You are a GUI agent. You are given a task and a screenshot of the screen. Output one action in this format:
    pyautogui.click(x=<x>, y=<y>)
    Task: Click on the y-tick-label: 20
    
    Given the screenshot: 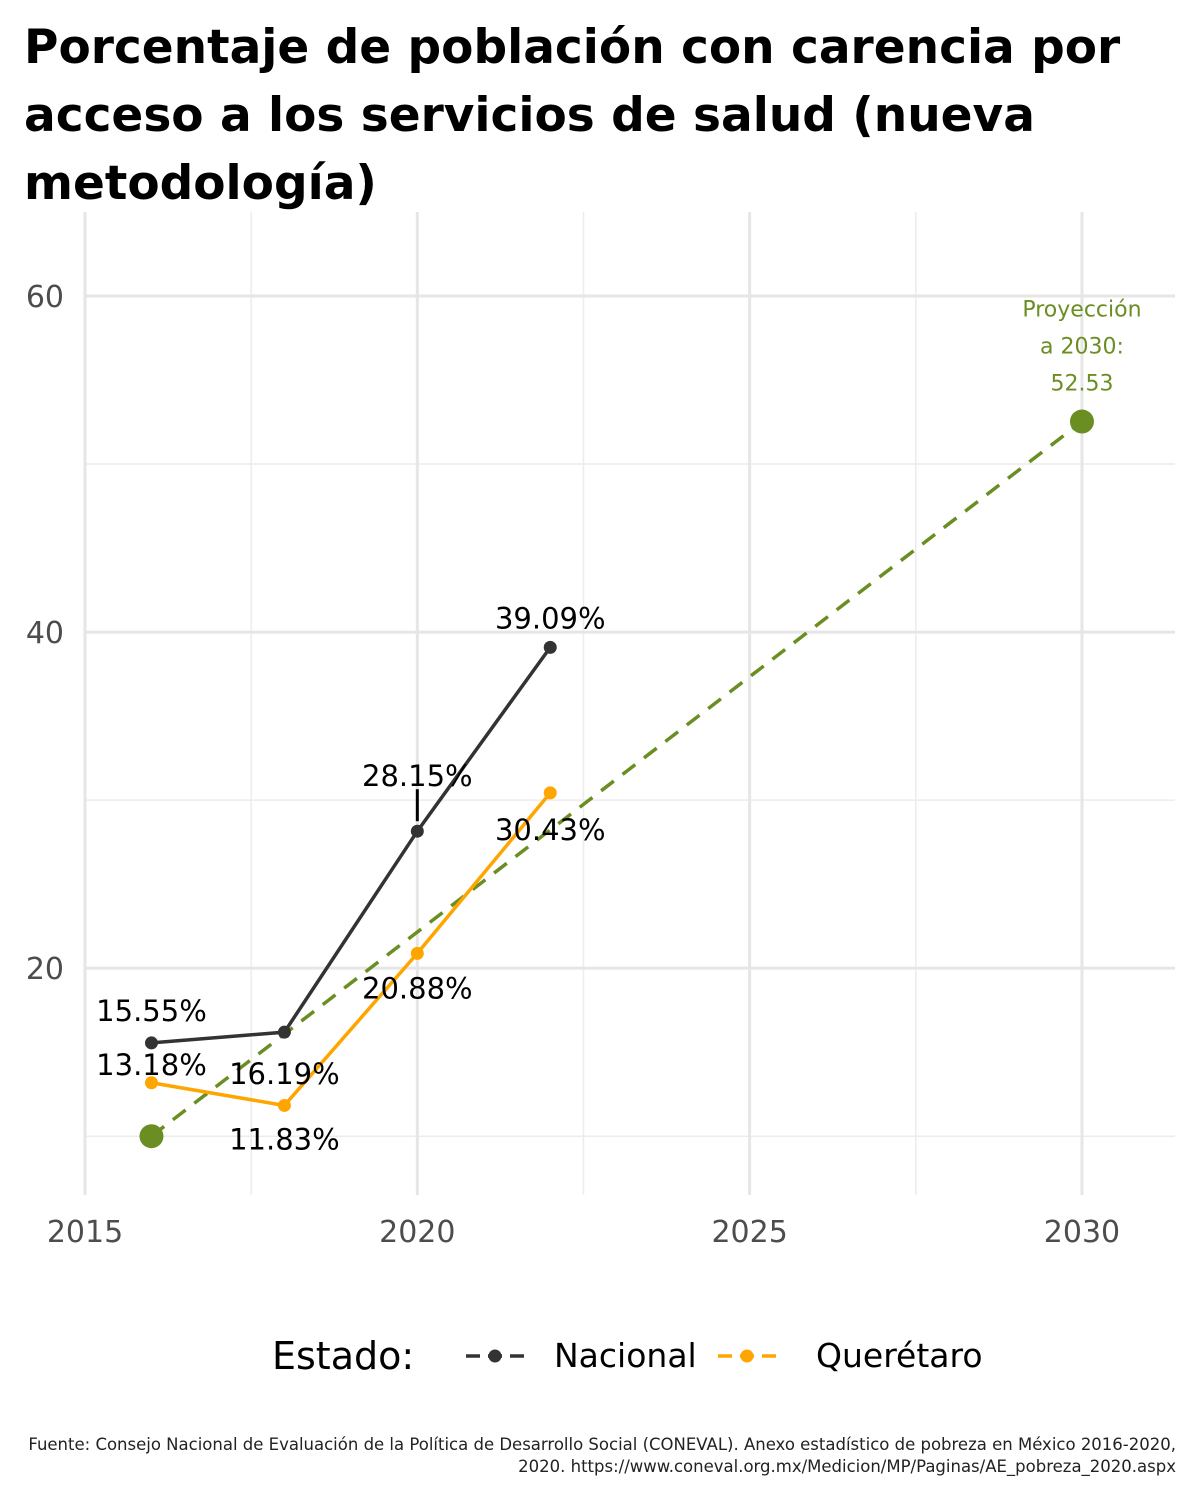 What is the action you would take?
    pyautogui.click(x=45, y=969)
    